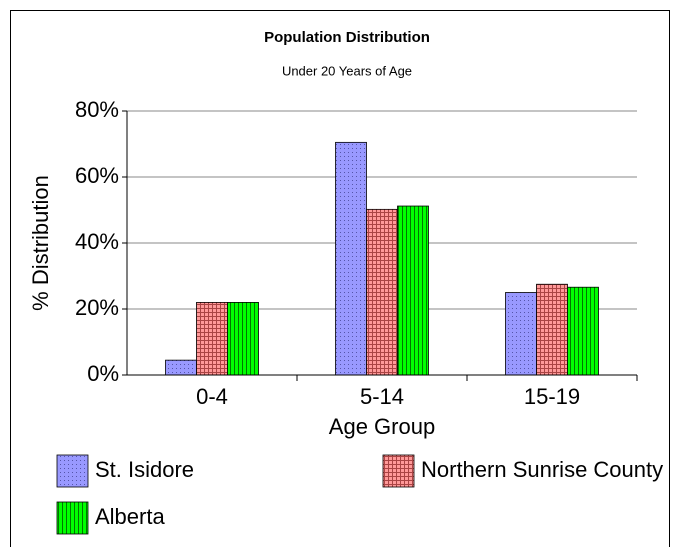 This screenshot has height=547, width=680. What do you see at coordinates (97, 241) in the screenshot?
I see `y-tick-label: 40%` at bounding box center [97, 241].